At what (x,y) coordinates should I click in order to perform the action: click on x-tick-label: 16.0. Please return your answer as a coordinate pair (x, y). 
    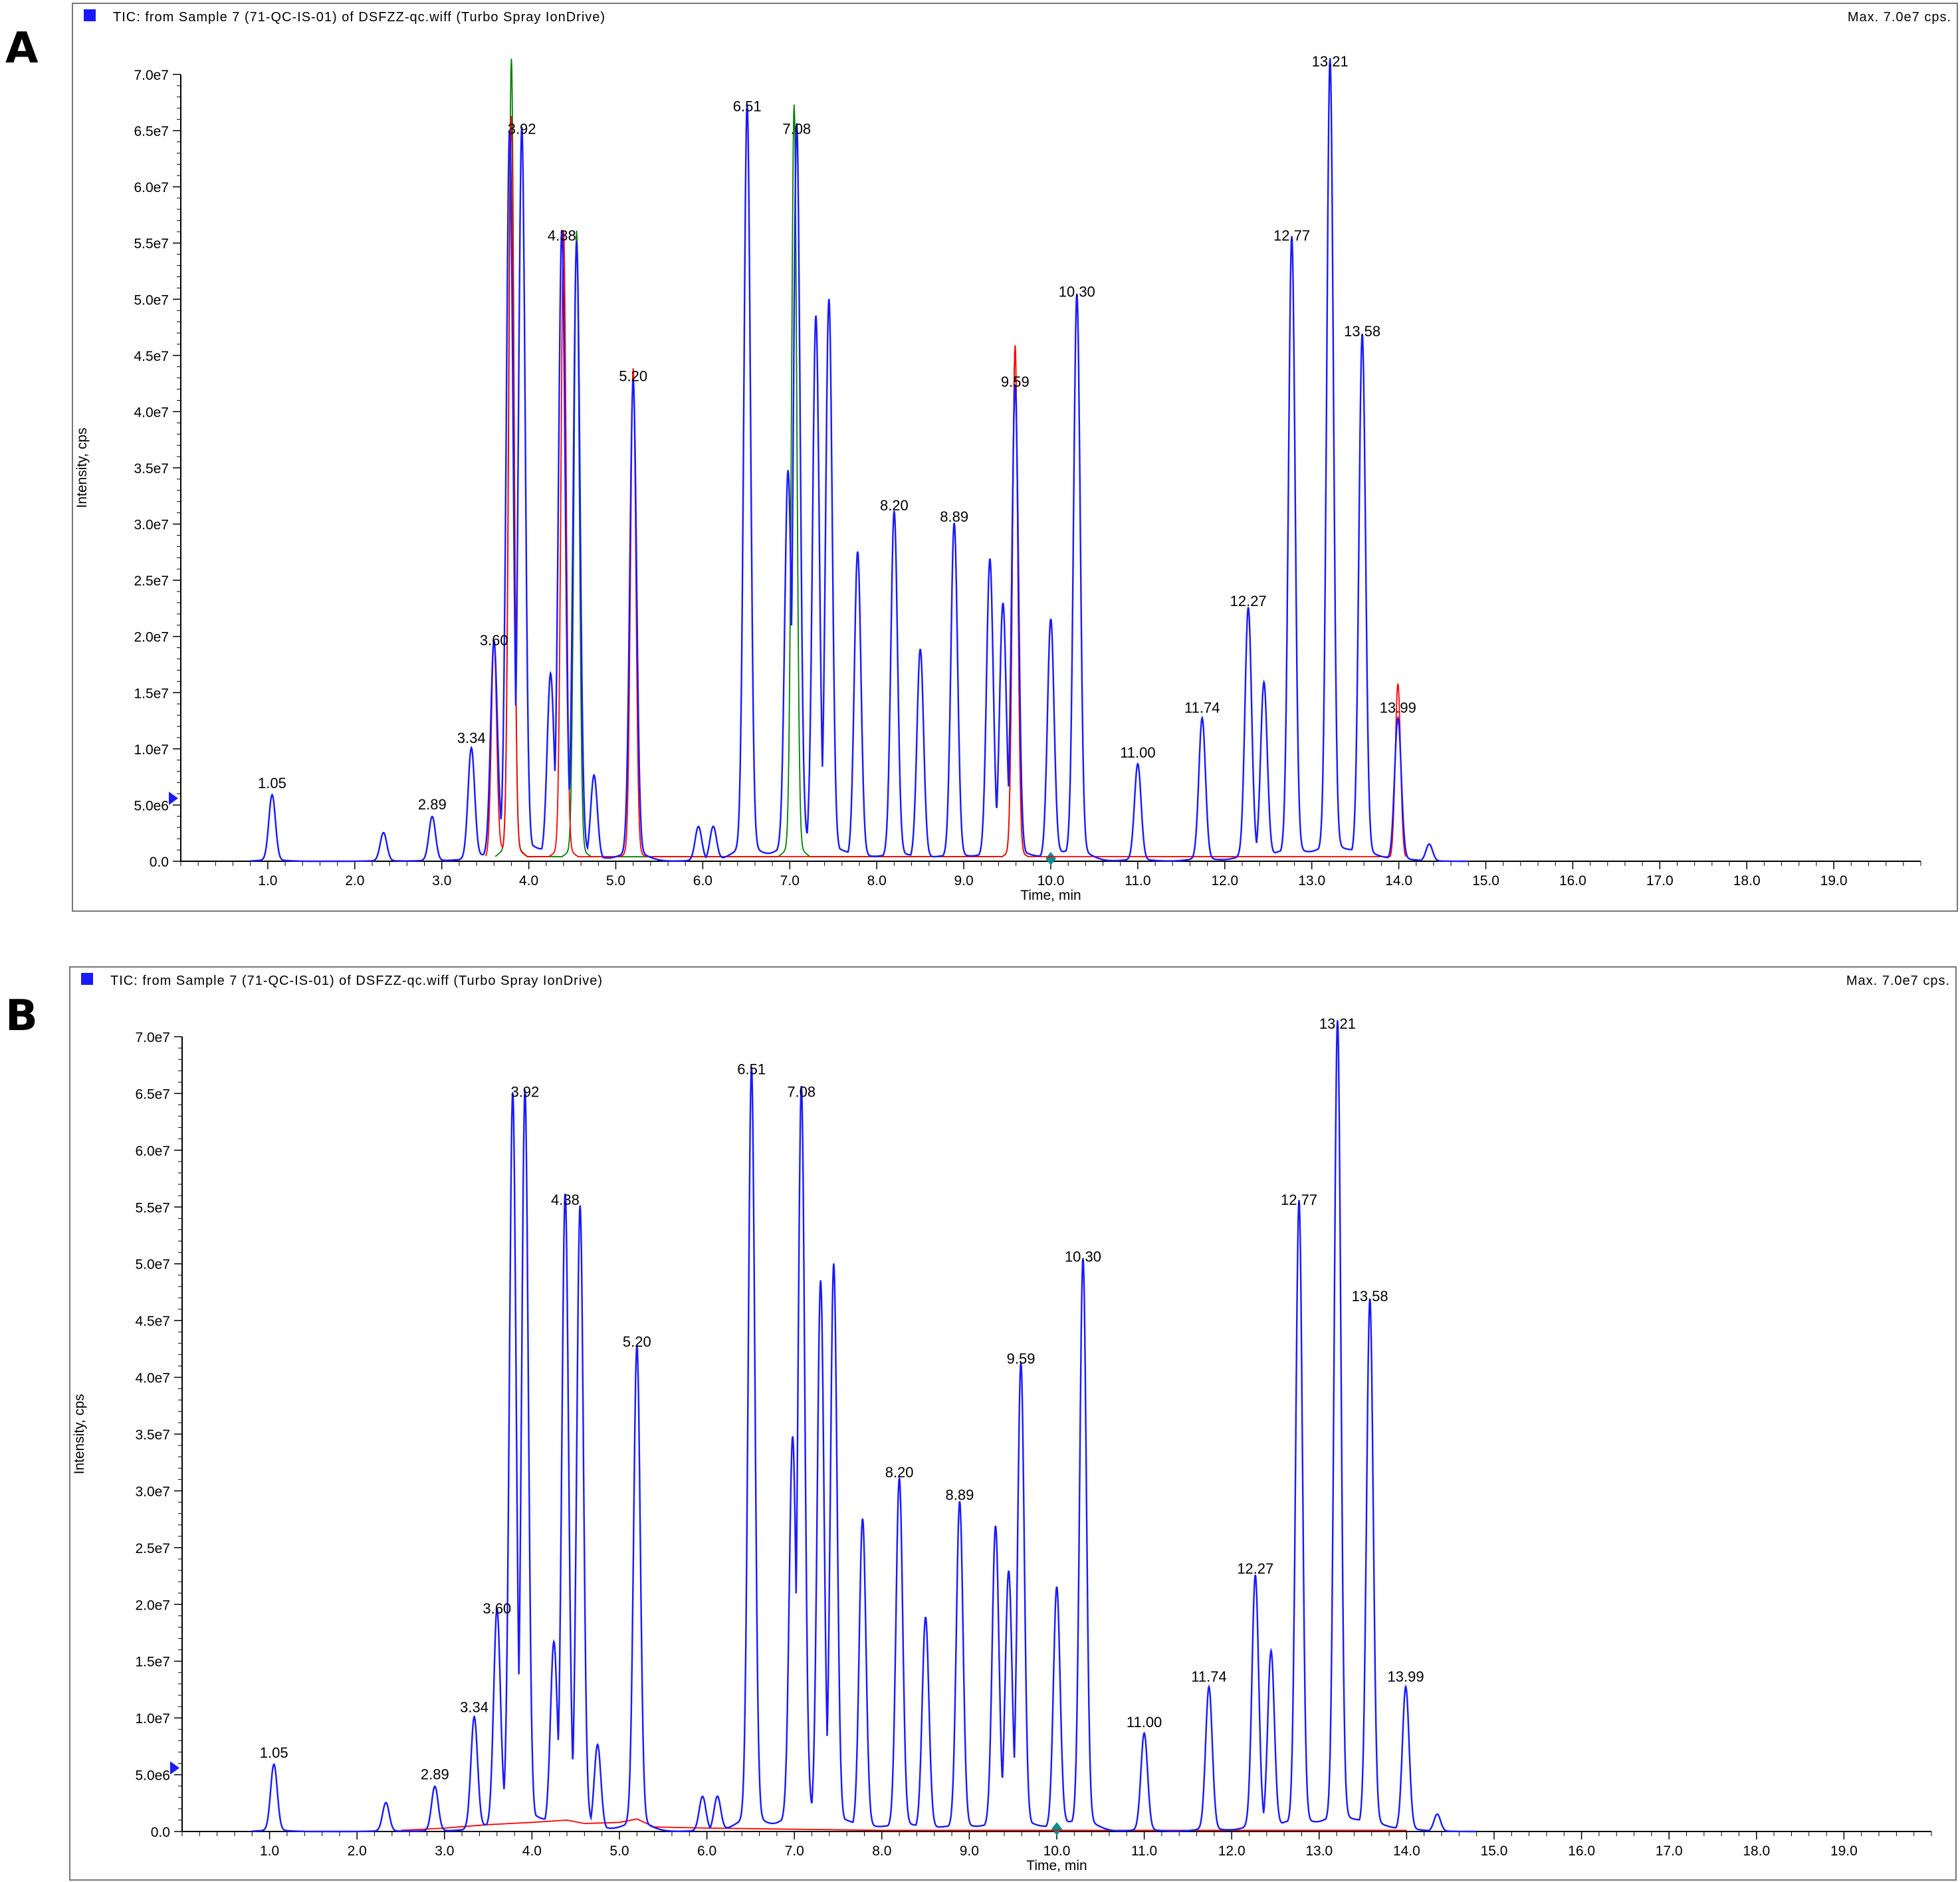
    Looking at the image, I should click on (1581, 1851).